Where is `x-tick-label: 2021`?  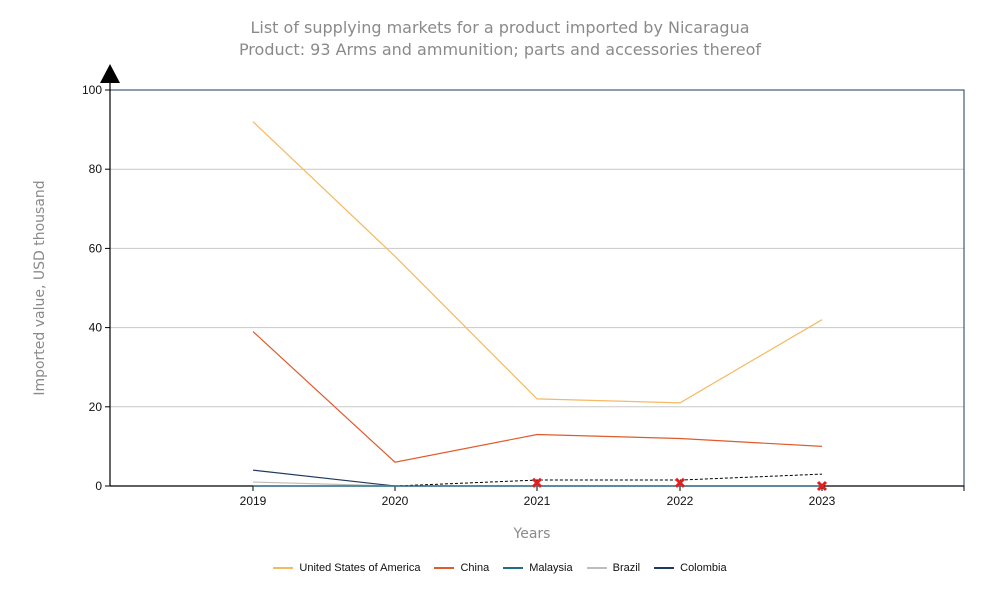 x-tick-label: 2021 is located at coordinates (537, 501).